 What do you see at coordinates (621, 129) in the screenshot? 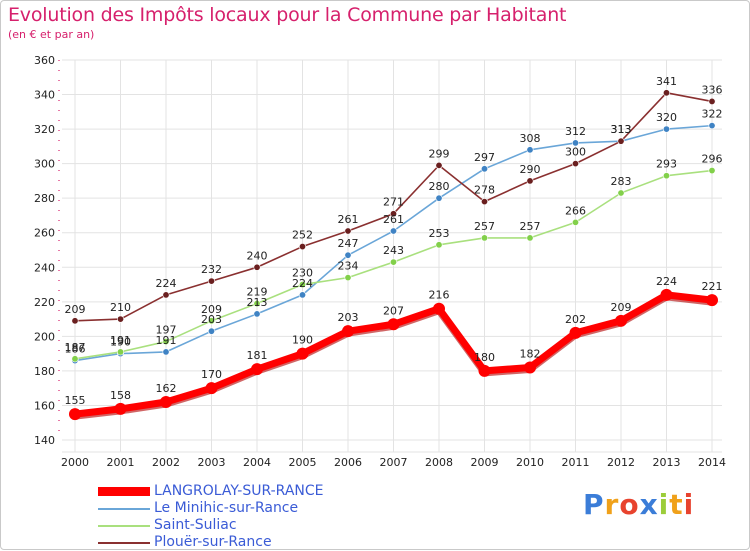
I see `data-label: 313` at bounding box center [621, 129].